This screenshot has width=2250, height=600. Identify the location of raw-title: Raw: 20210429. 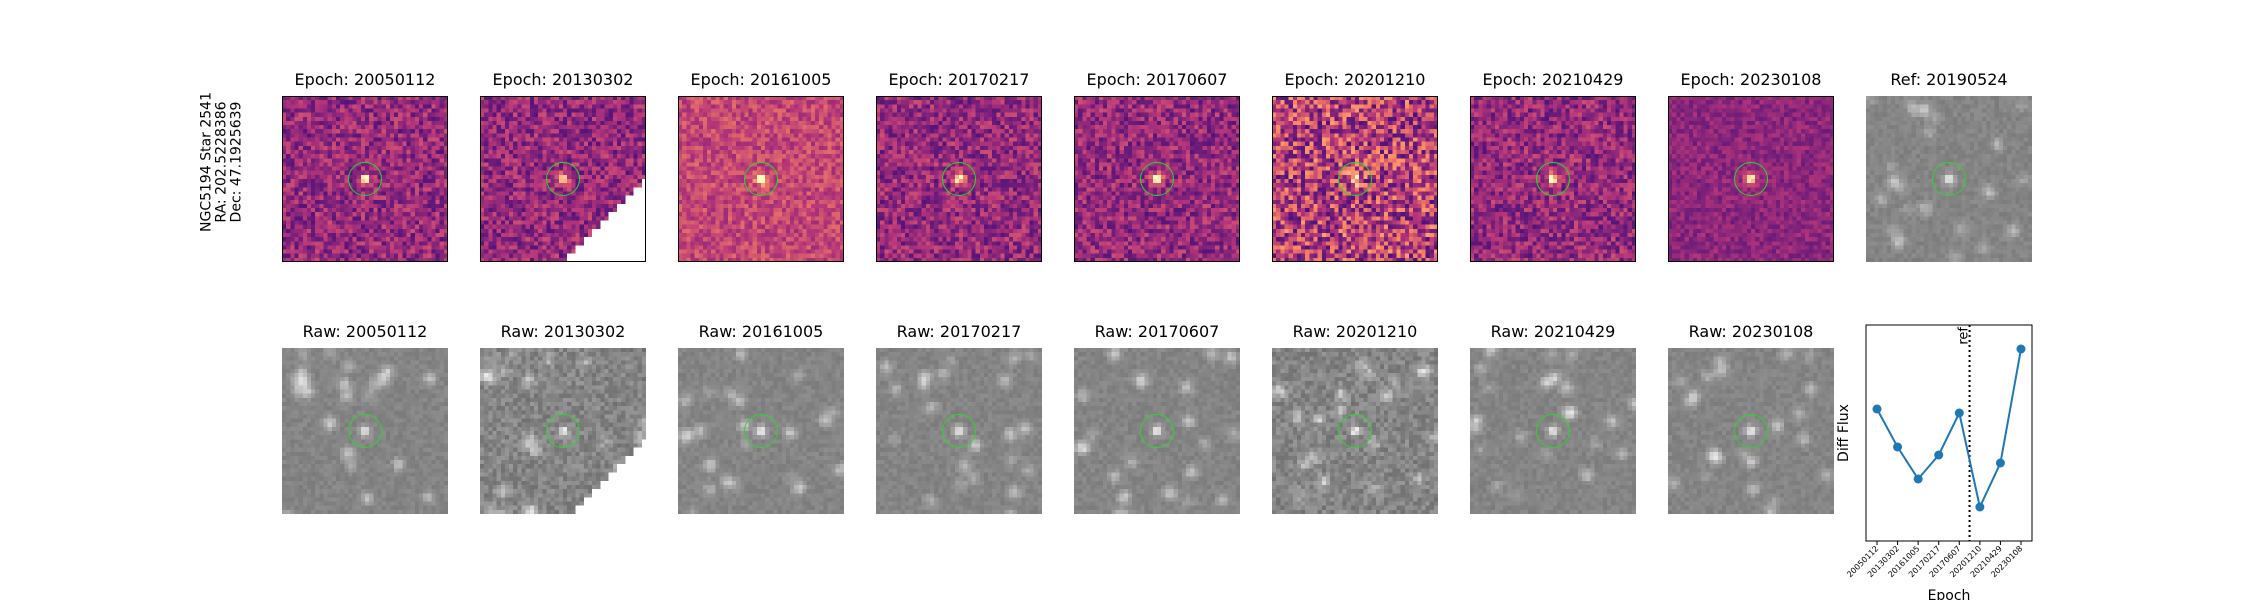
(1553, 331).